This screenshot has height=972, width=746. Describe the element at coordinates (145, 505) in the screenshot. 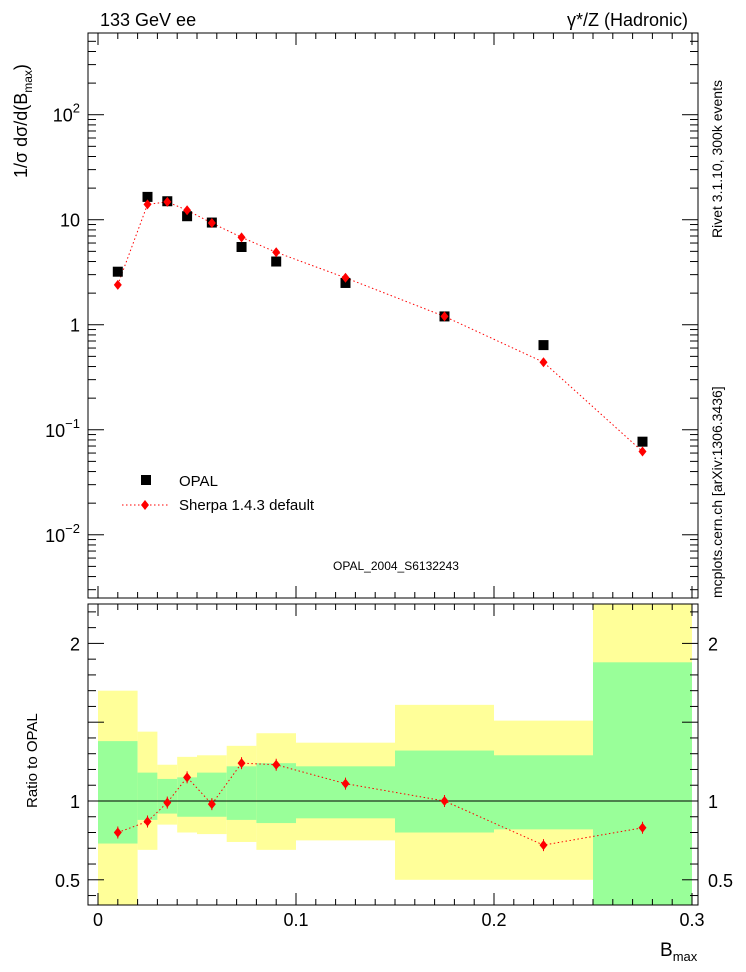

I see `legend-marker-sherpa` at that location.